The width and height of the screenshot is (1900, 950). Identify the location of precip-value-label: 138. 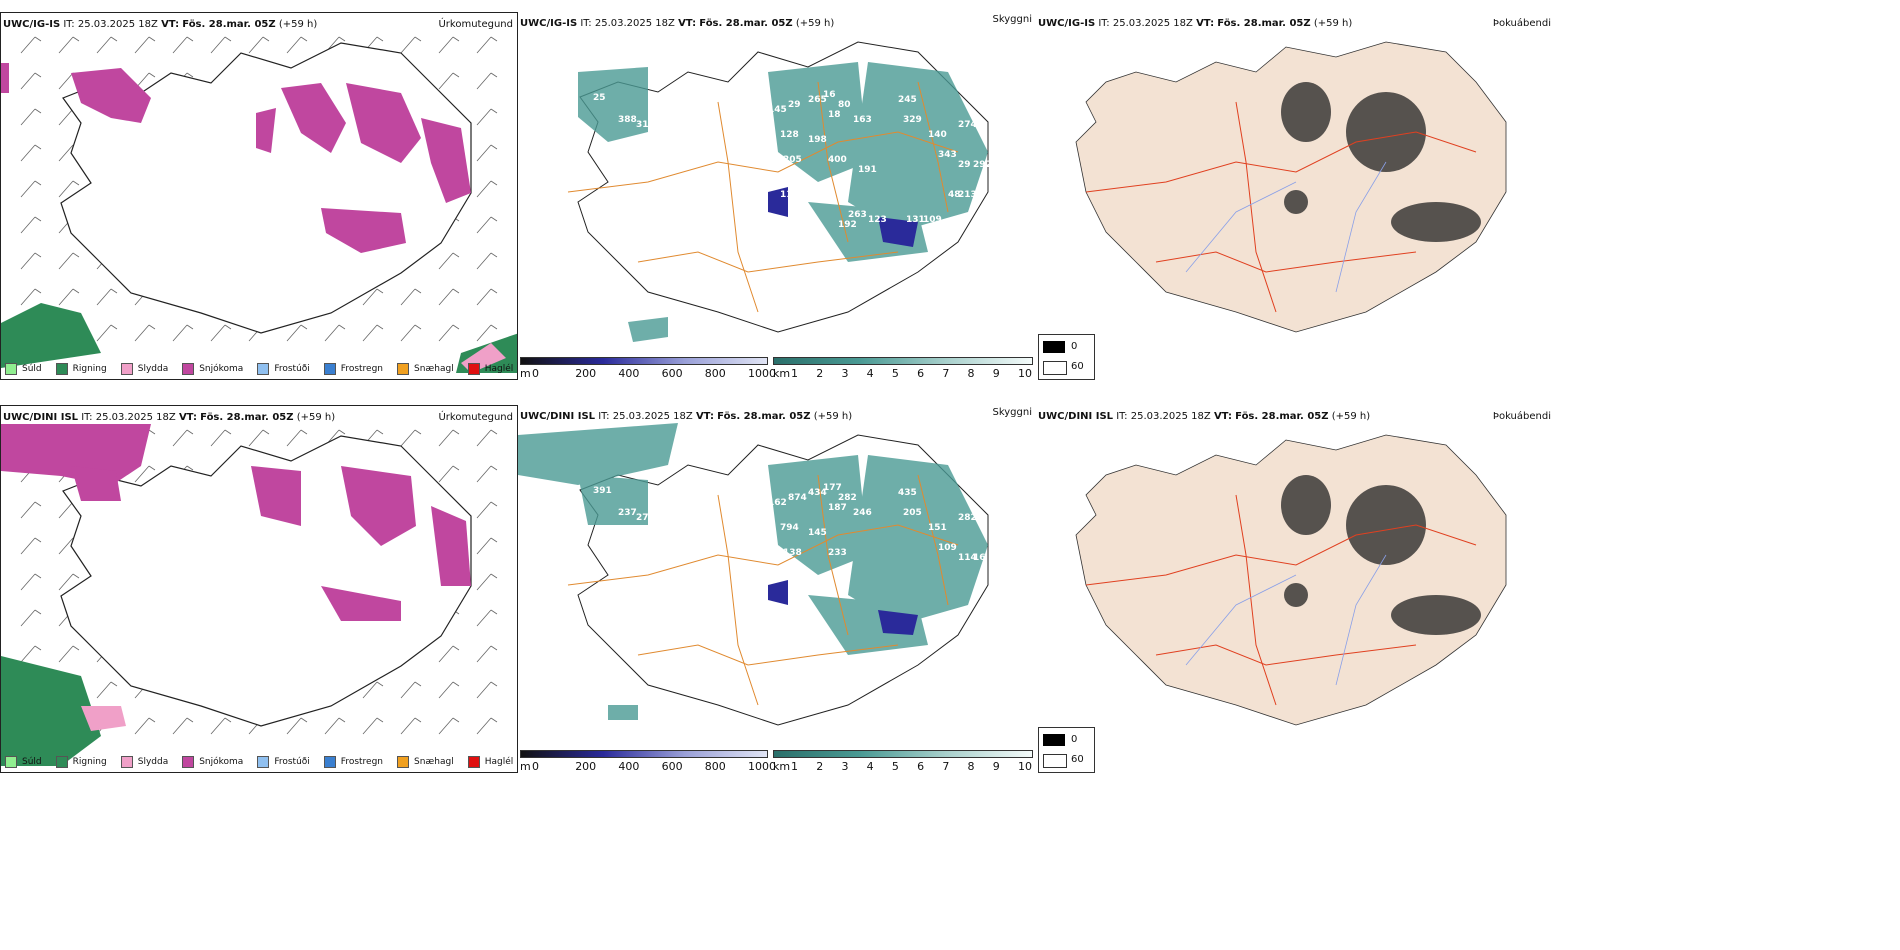
(792, 553).